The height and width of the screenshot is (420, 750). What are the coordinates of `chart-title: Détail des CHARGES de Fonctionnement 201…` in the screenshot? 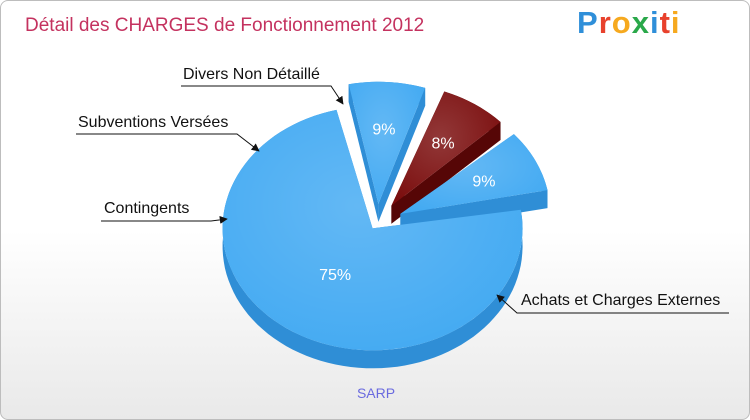 It's located at (225, 25).